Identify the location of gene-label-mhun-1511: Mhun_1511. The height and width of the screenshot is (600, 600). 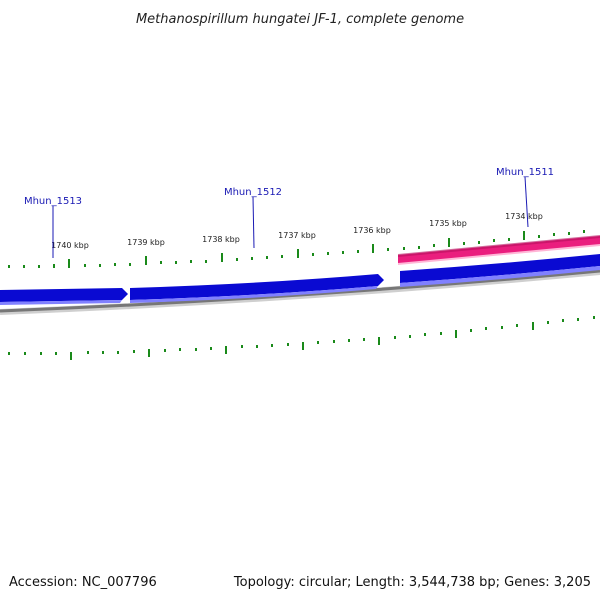
(525, 172).